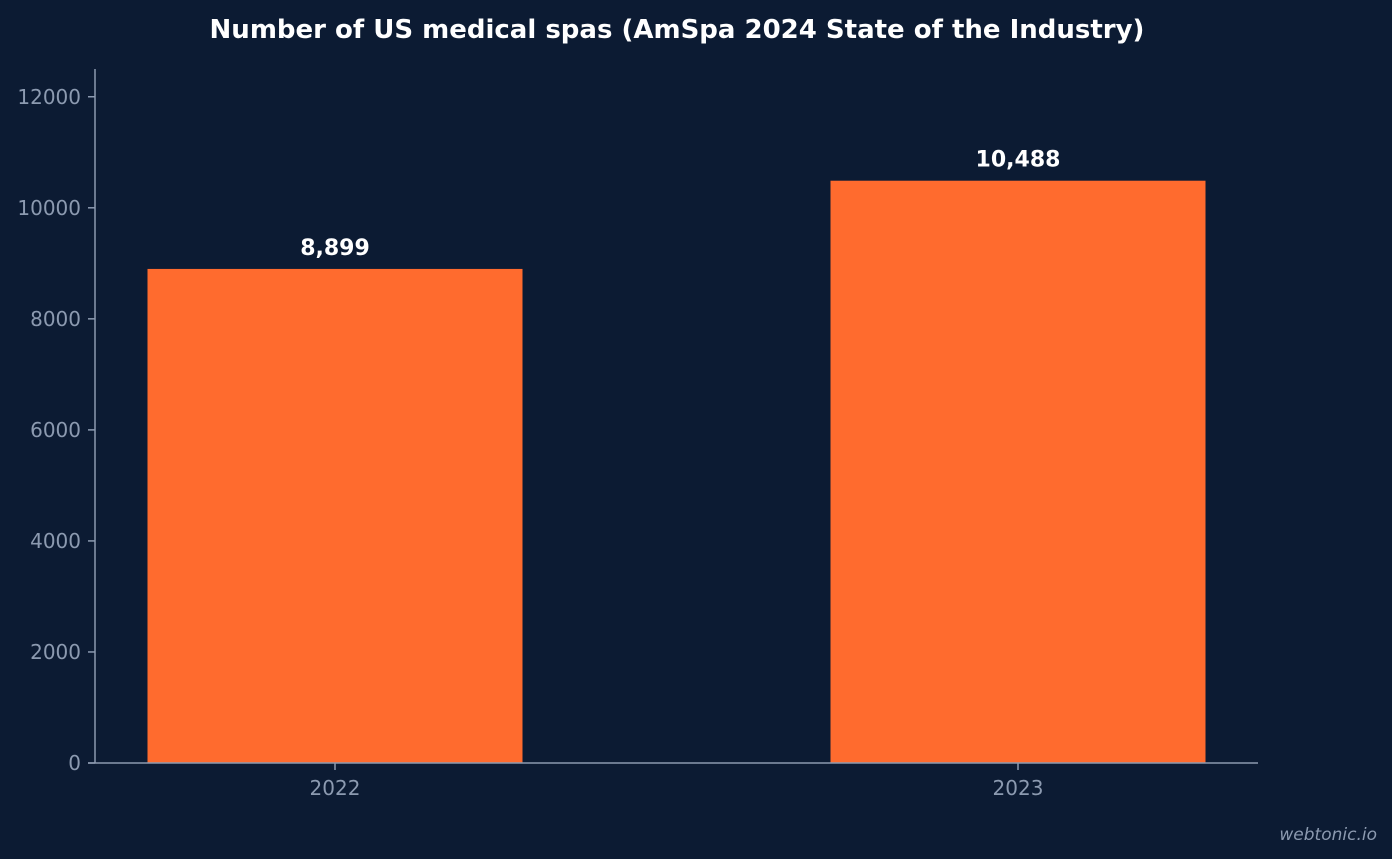 The image size is (1392, 859). What do you see at coordinates (55, 541) in the screenshot?
I see `y-tick-label: 4000` at bounding box center [55, 541].